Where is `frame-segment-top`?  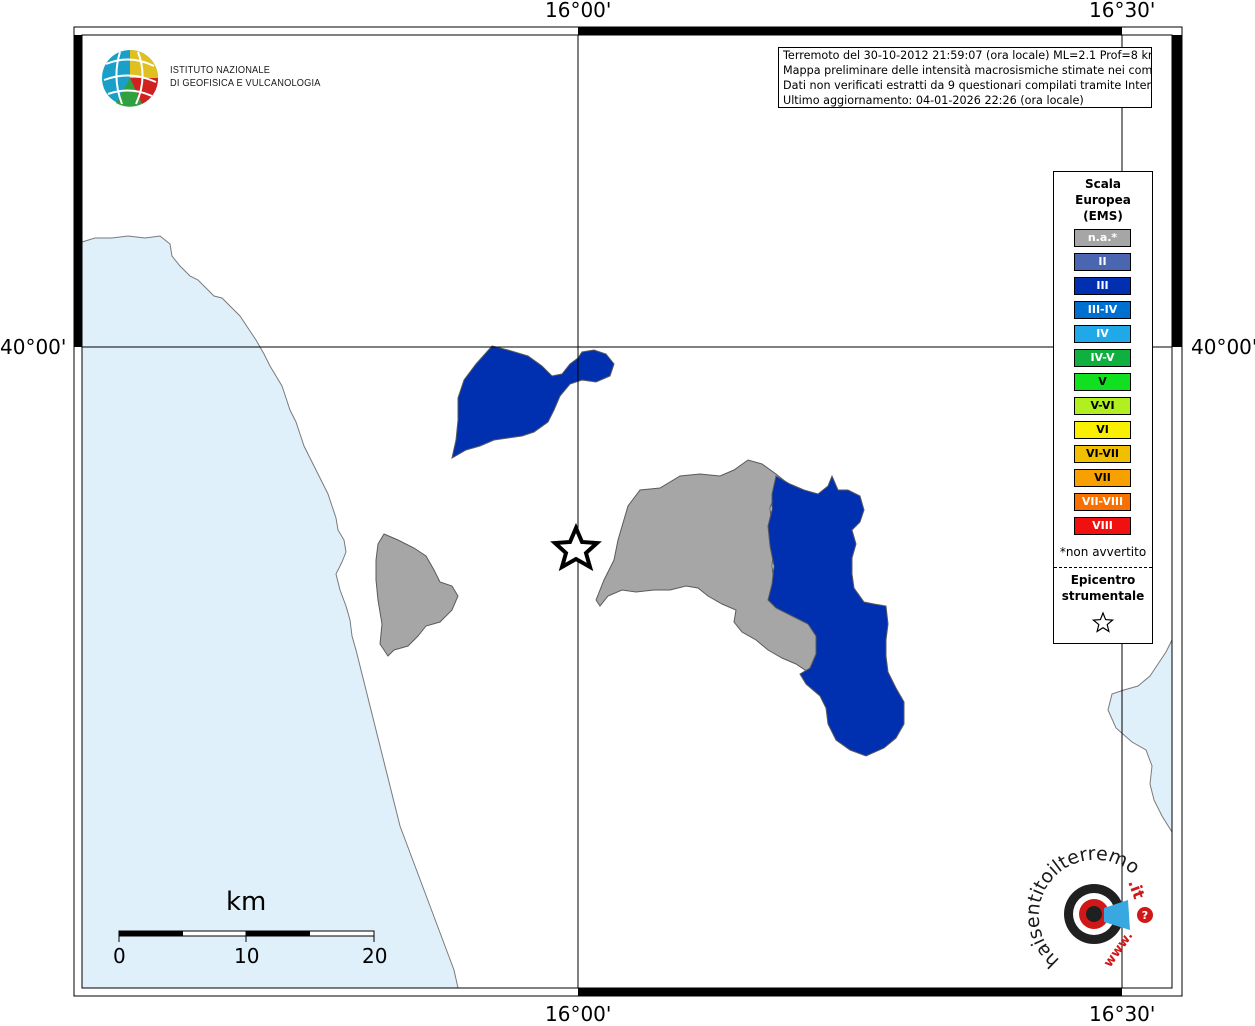
frame-segment-top is located at coordinates (850, 31).